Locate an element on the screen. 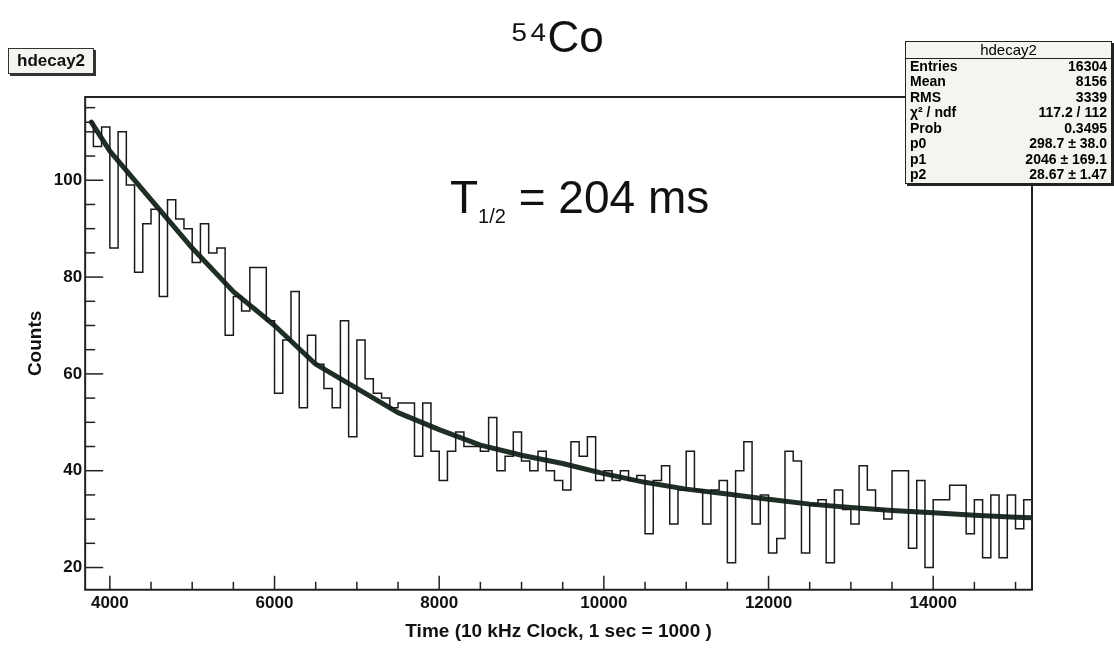 This screenshot has width=1114, height=657. chart-title: ⁵⁴Co is located at coordinates (557, 36).